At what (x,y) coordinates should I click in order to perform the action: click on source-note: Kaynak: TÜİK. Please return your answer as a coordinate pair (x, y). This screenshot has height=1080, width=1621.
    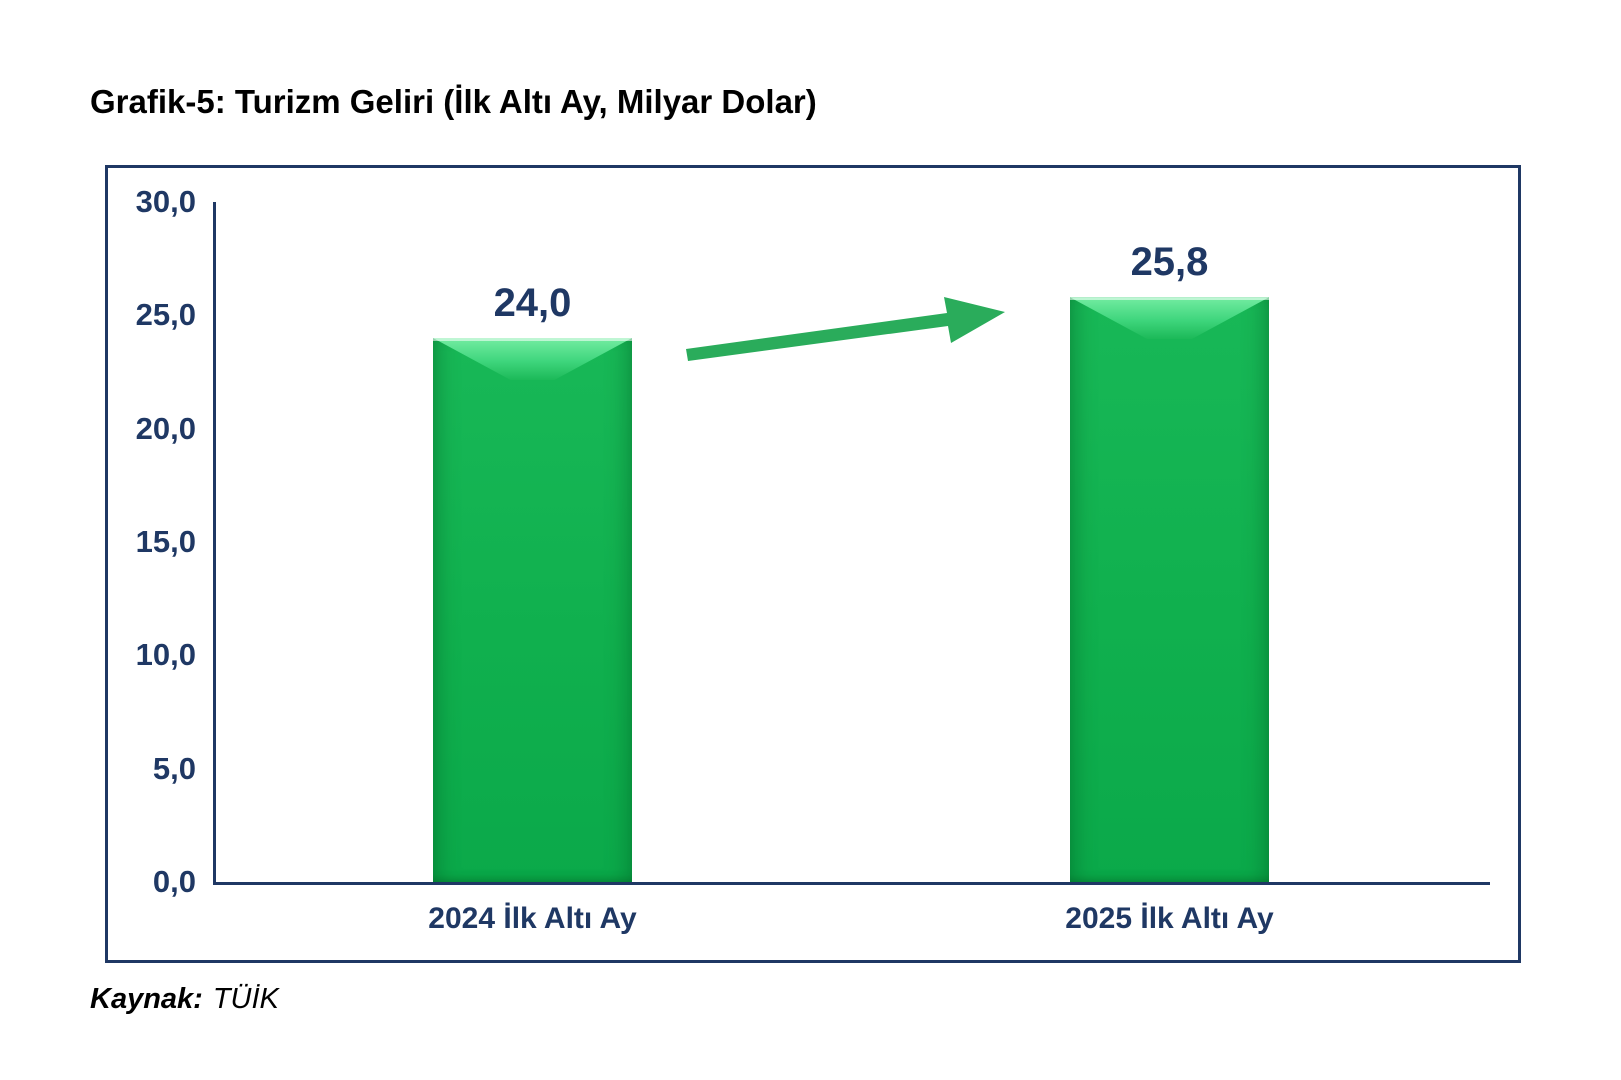
    Looking at the image, I should click on (184, 999).